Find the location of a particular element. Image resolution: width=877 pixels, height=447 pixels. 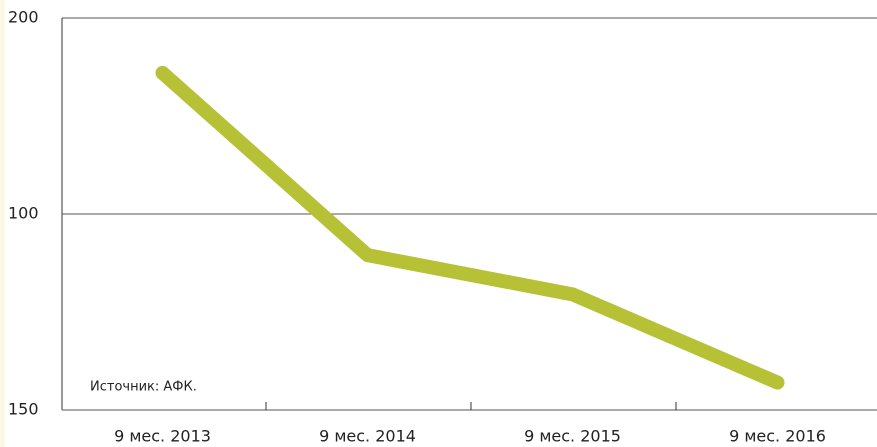

y-tick-label: 150 is located at coordinates (23, 409).